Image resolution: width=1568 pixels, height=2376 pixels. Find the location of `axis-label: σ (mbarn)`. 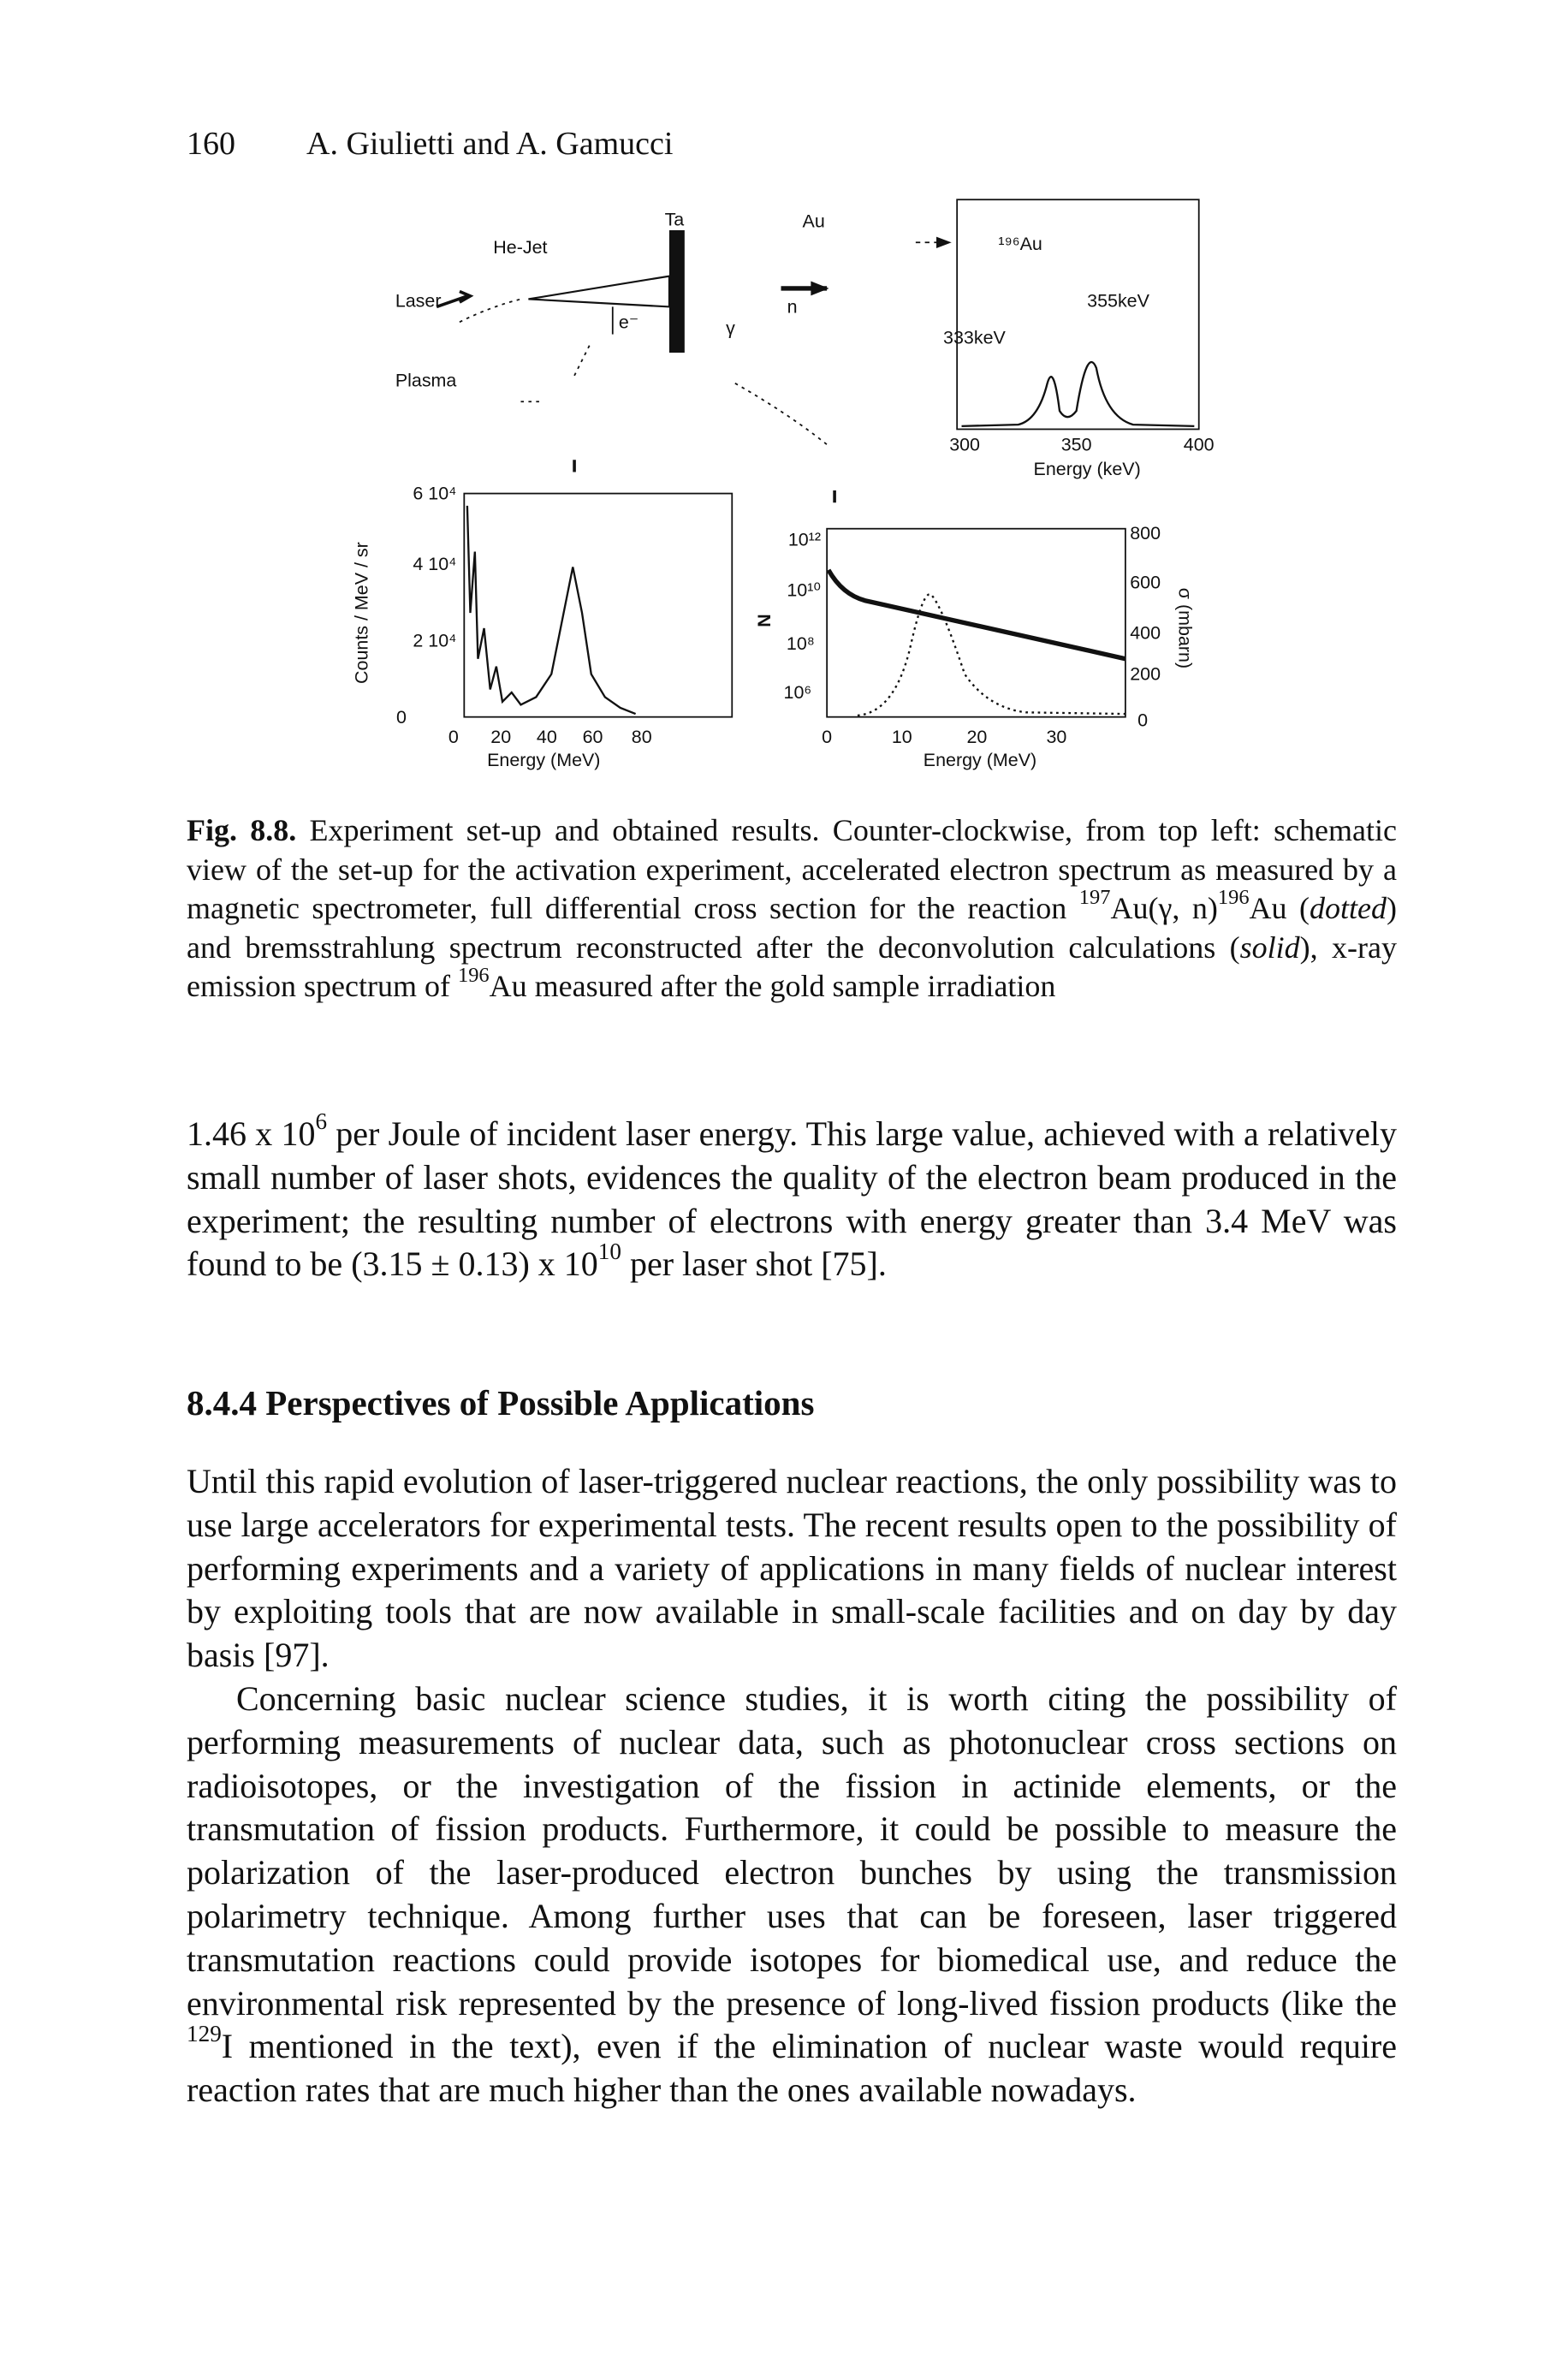

axis-label: σ (mbarn) is located at coordinates (1184, 628).